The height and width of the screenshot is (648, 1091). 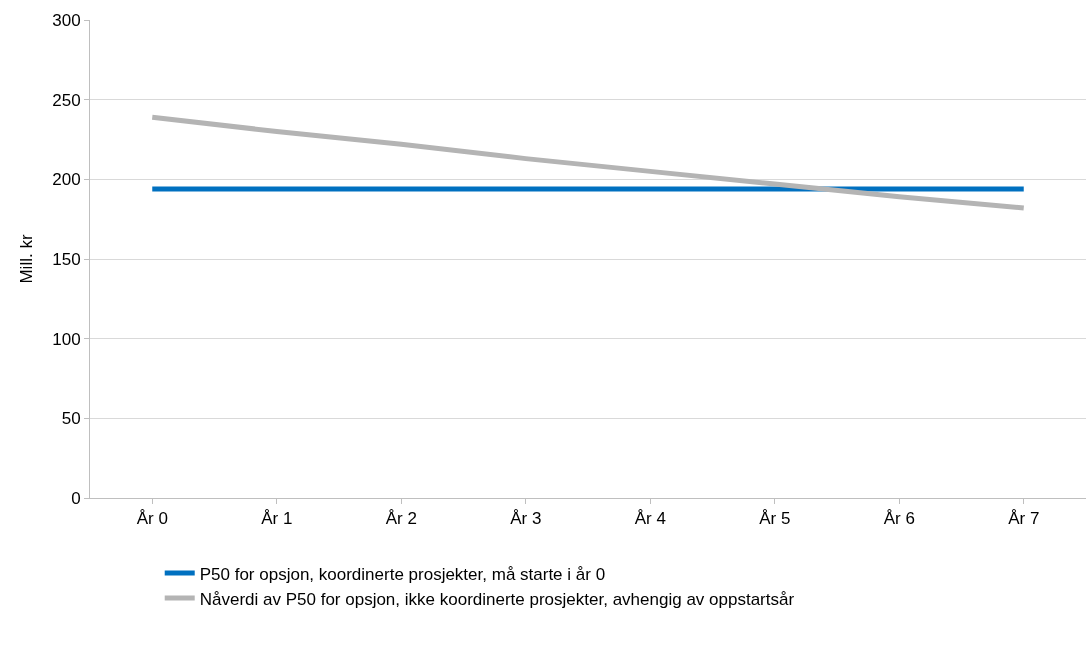 I want to click on x-tick-label: År 2, so click(x=401, y=519).